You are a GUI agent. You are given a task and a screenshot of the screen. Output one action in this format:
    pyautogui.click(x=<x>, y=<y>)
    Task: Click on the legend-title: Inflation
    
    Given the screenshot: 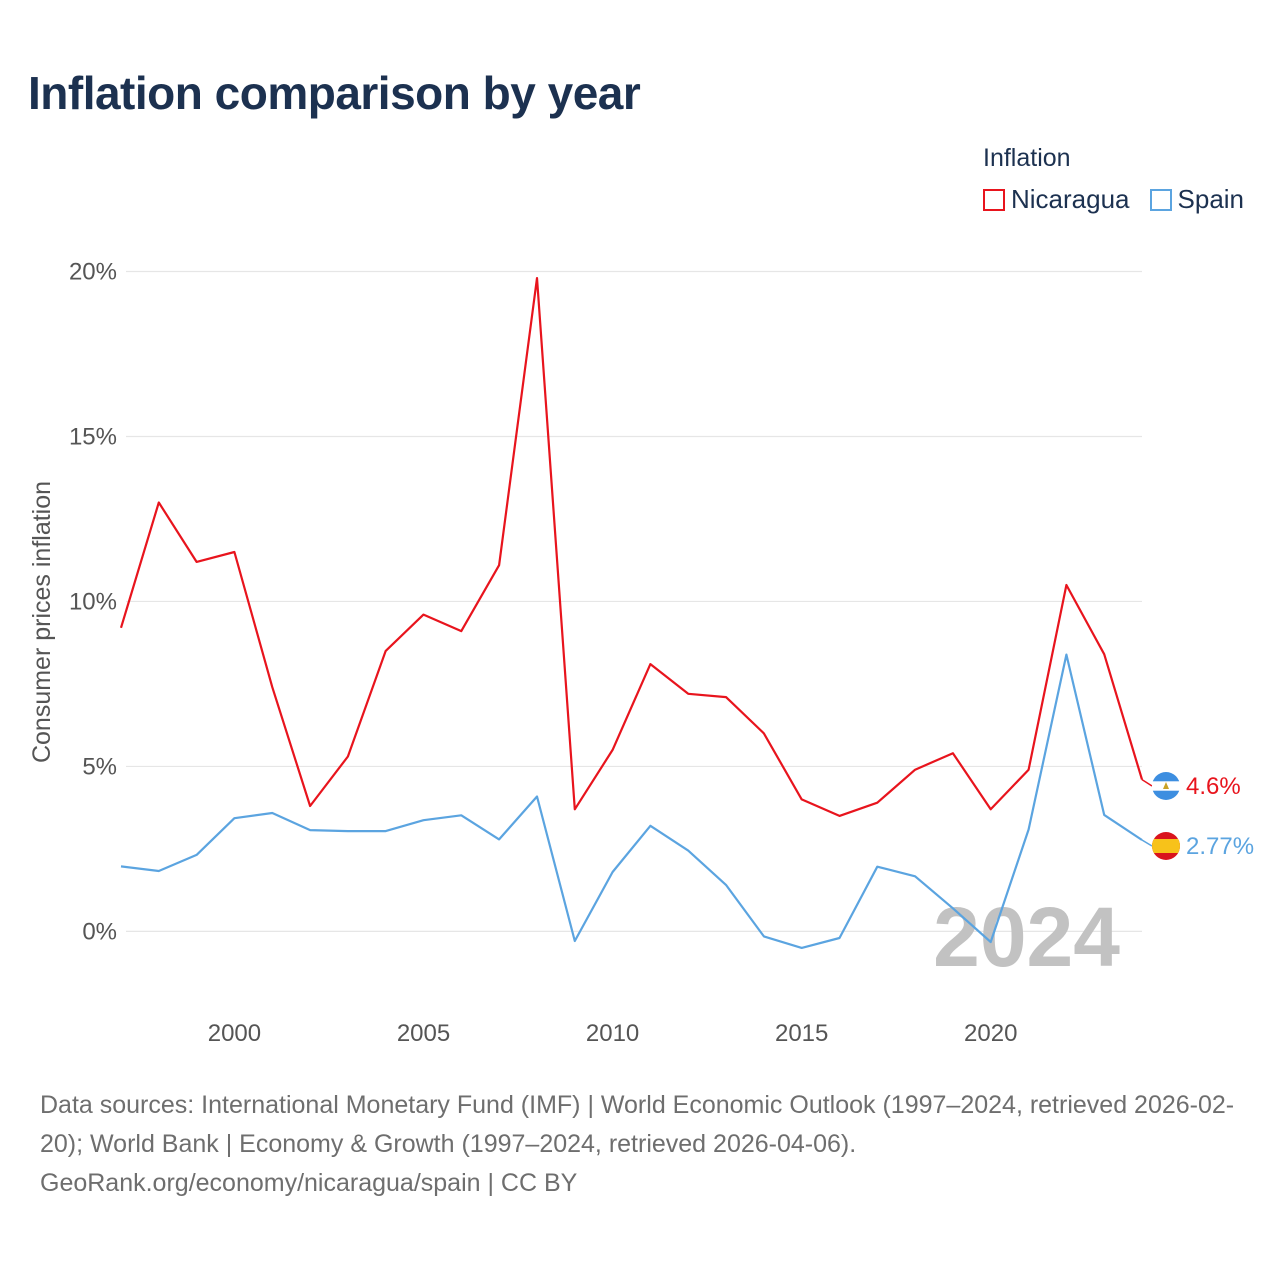 What is the action you would take?
    pyautogui.click(x=1027, y=158)
    